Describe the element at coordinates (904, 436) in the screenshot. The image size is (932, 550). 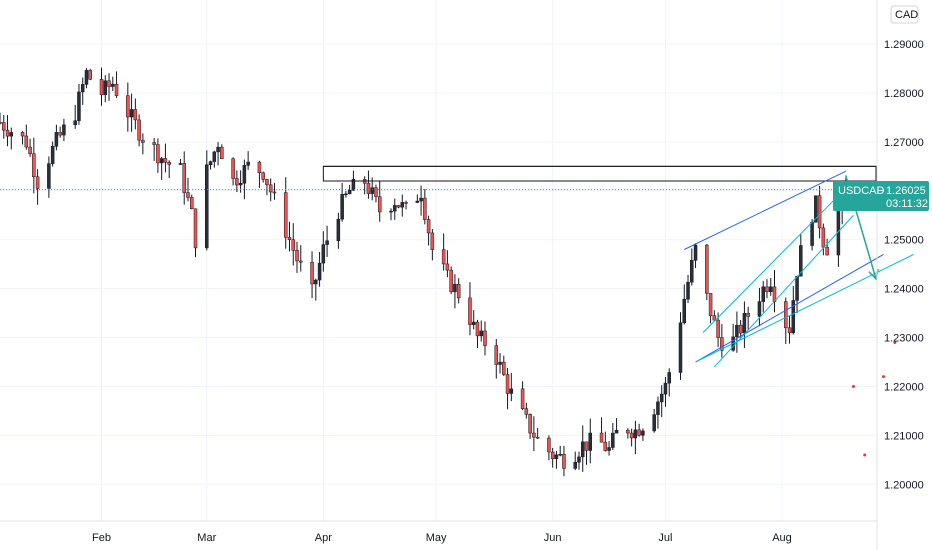
I see `y-tick-label: 1.21000` at that location.